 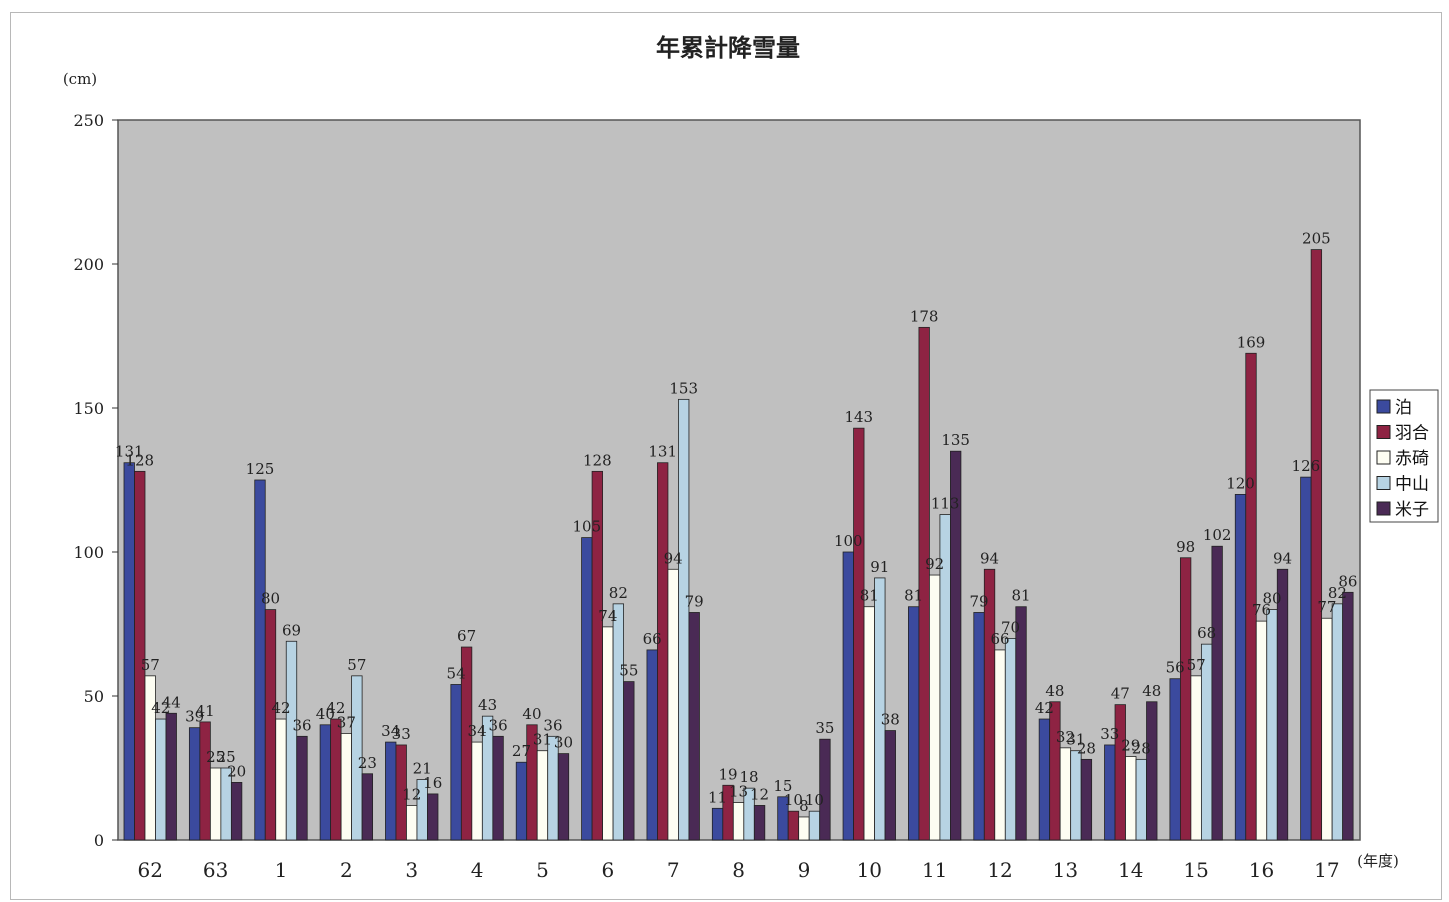 I want to click on data-label: 98, so click(x=1185, y=547).